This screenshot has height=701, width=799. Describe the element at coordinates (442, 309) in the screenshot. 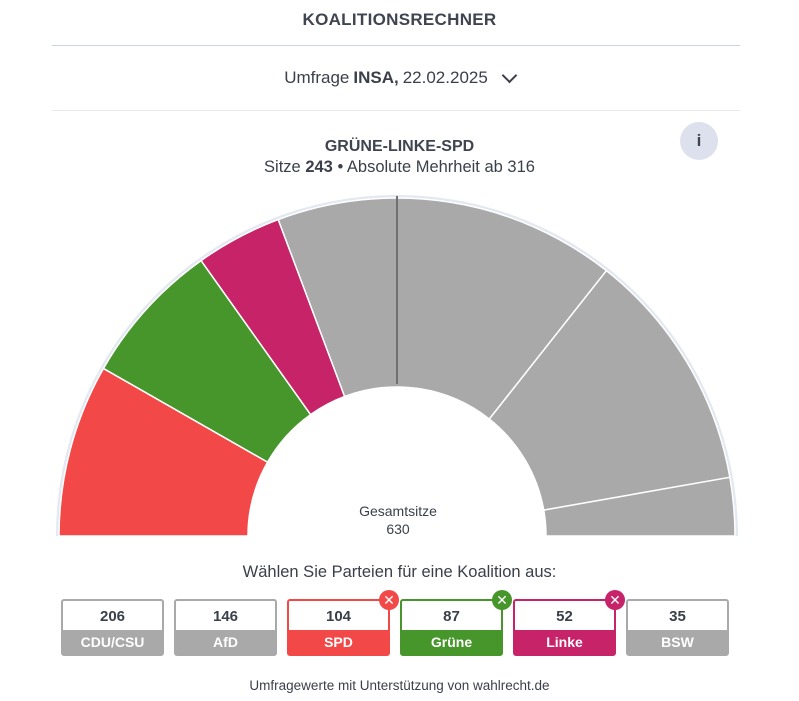

I see `segment-cdu-csu` at that location.